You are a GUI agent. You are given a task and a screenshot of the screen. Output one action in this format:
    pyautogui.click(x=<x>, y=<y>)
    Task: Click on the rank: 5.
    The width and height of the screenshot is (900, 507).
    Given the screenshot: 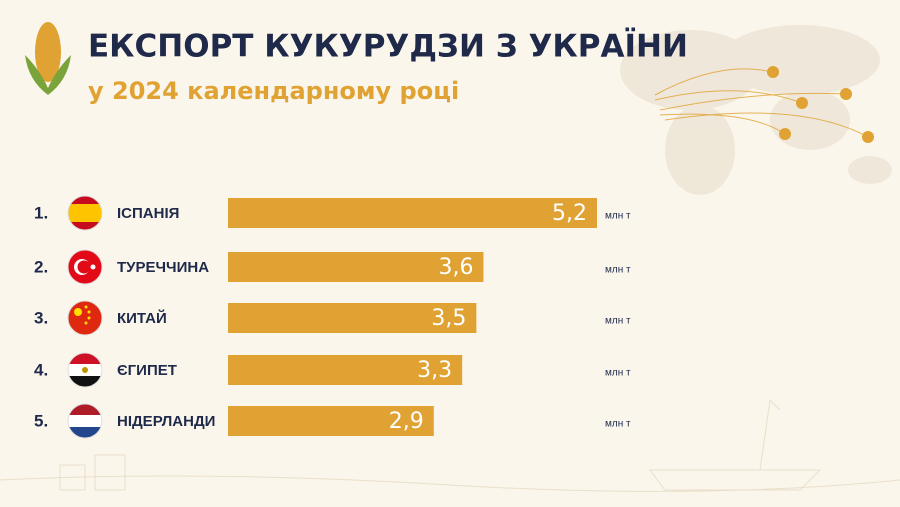 What is the action you would take?
    pyautogui.click(x=41, y=420)
    